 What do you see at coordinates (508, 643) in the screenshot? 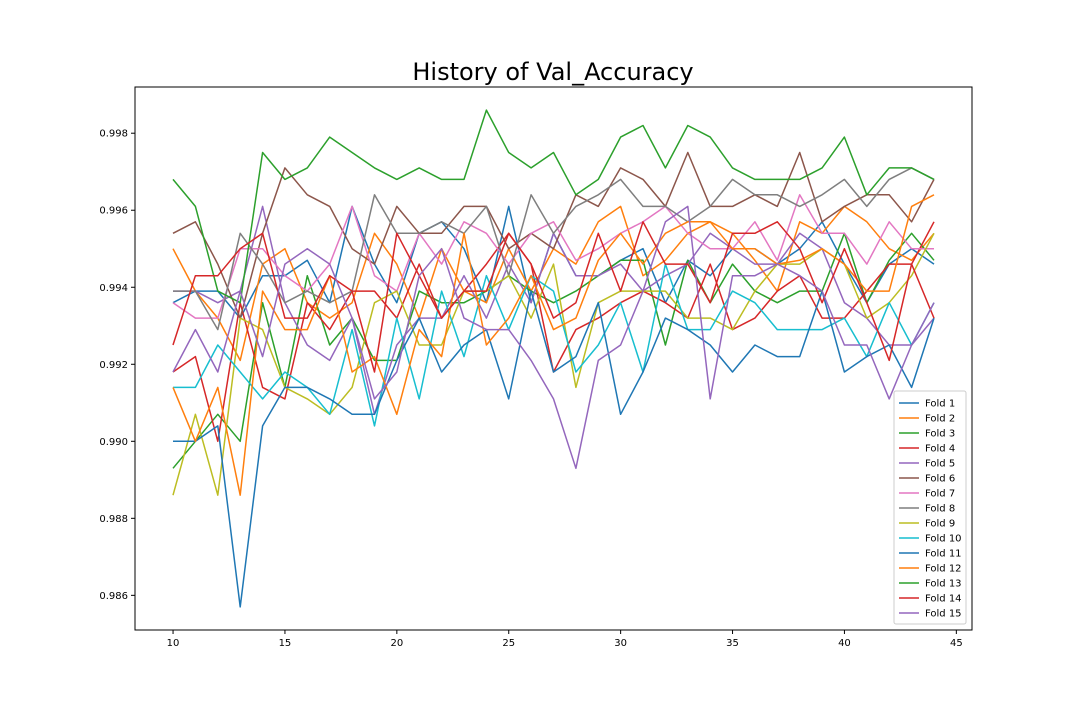
I see `x-tick-label: 25` at bounding box center [508, 643].